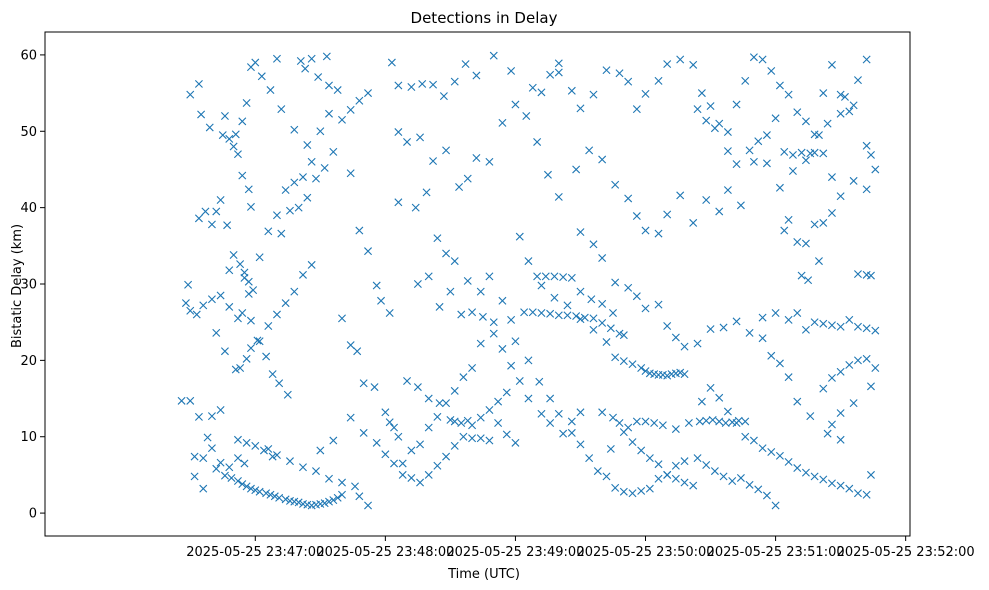 The width and height of the screenshot is (989, 590). Describe the element at coordinates (33, 514) in the screenshot. I see `y-tick-label: 0` at that location.